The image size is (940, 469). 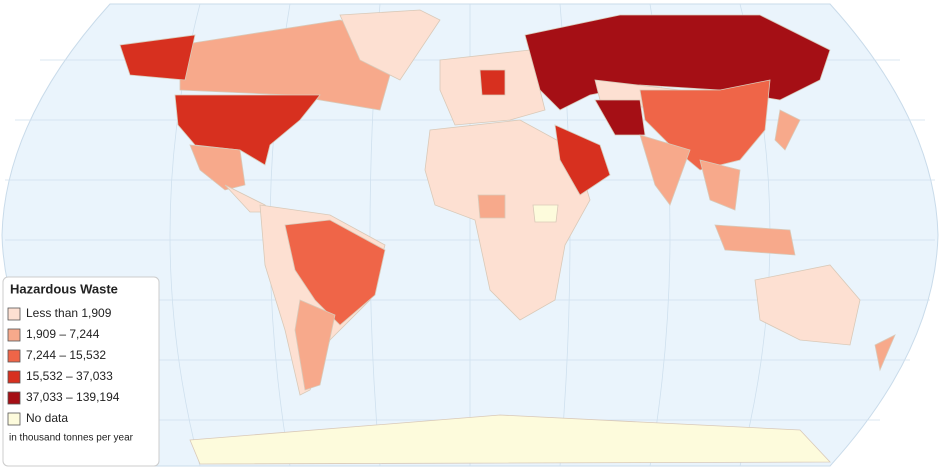 What do you see at coordinates (290, 65) in the screenshot?
I see `canada` at bounding box center [290, 65].